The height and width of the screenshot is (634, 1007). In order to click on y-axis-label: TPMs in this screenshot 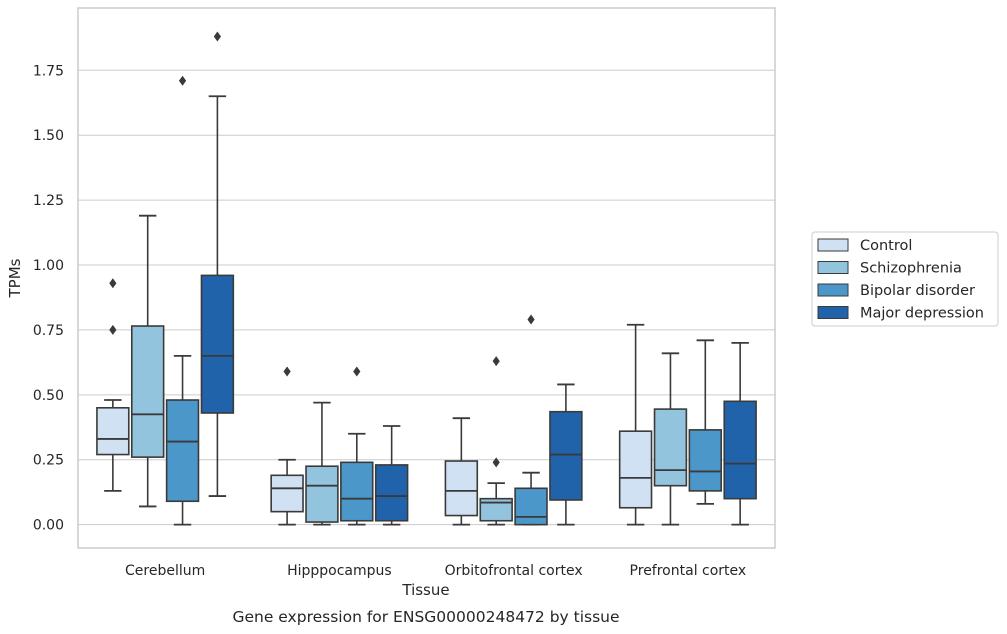, I will do `click(15, 278)`.